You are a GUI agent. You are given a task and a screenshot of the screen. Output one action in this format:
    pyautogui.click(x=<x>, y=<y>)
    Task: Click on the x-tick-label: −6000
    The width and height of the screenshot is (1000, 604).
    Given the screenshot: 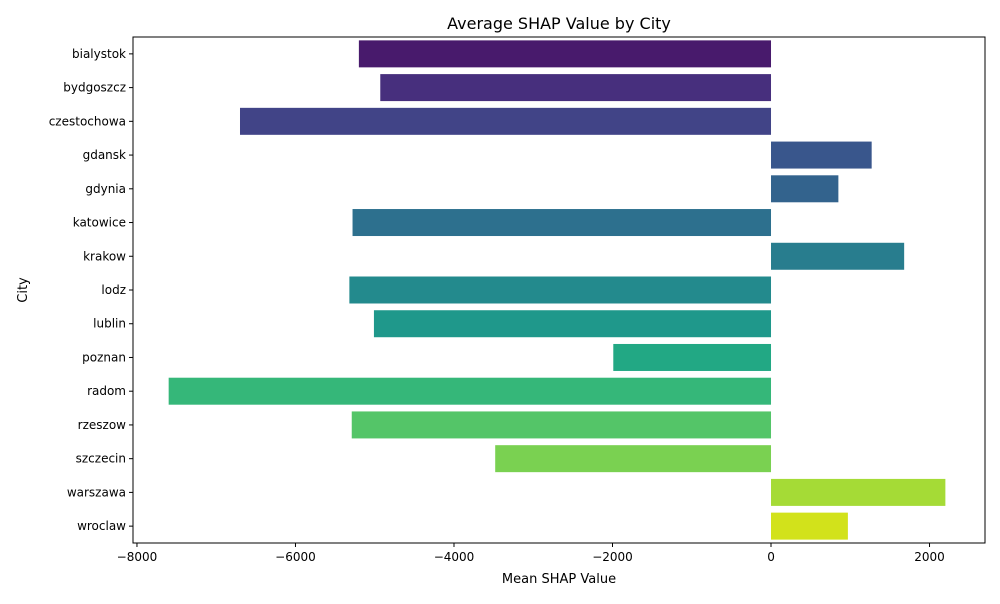 What is the action you would take?
    pyautogui.click(x=295, y=557)
    